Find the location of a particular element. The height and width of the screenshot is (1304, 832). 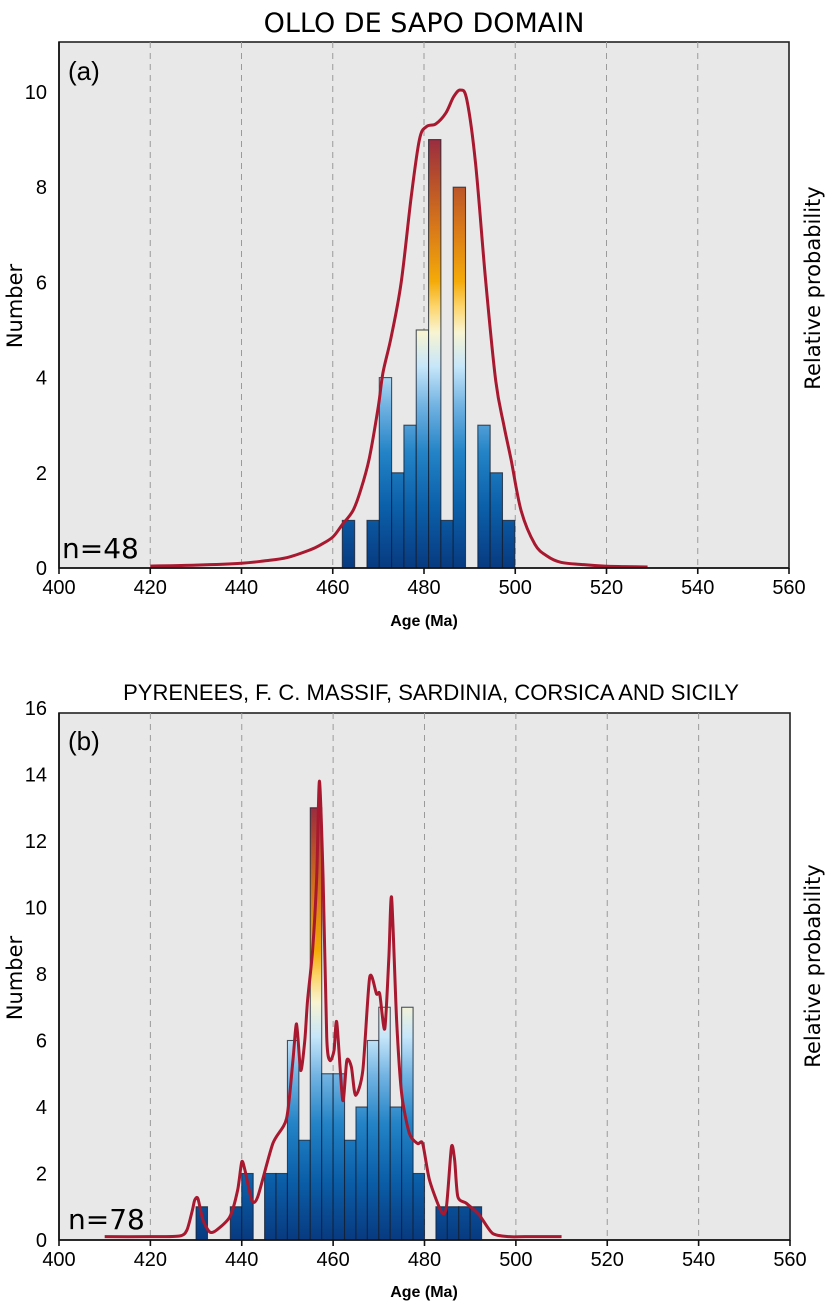

panel-a-y2-label: Relative probability is located at coordinates (813, 287).